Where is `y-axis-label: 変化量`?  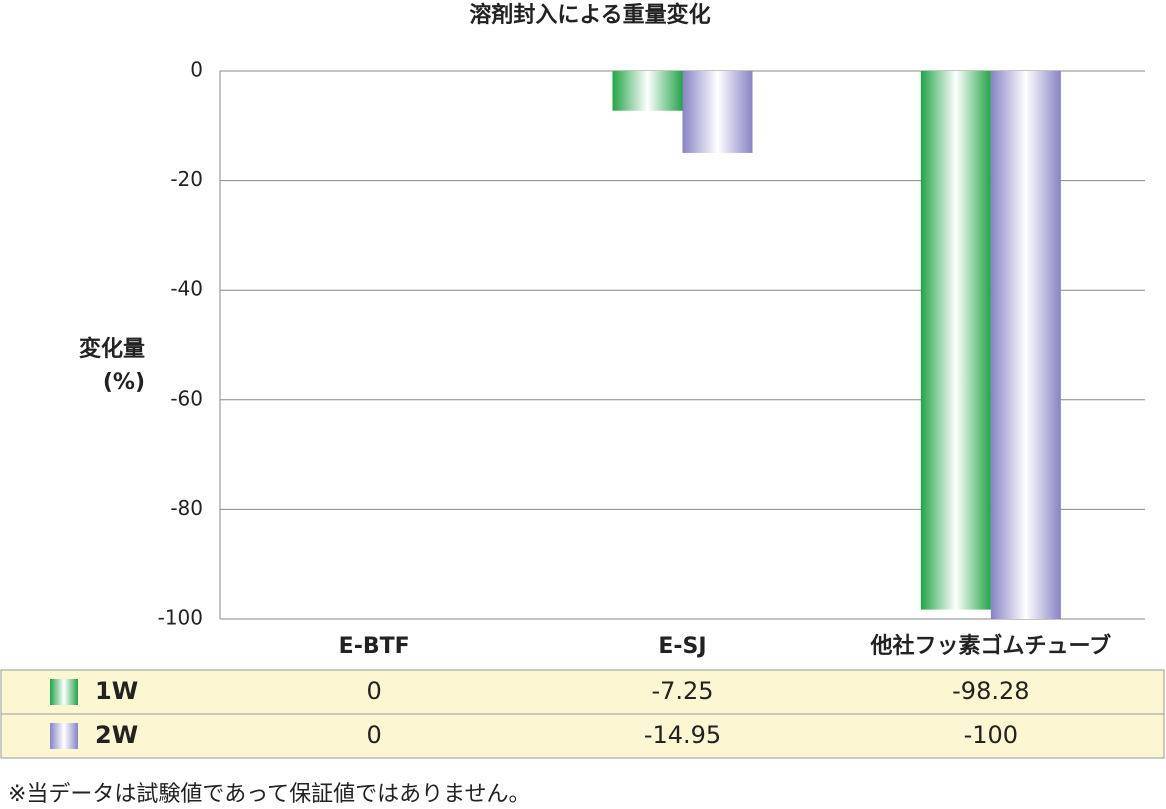 y-axis-label: 変化量 is located at coordinates (112, 349).